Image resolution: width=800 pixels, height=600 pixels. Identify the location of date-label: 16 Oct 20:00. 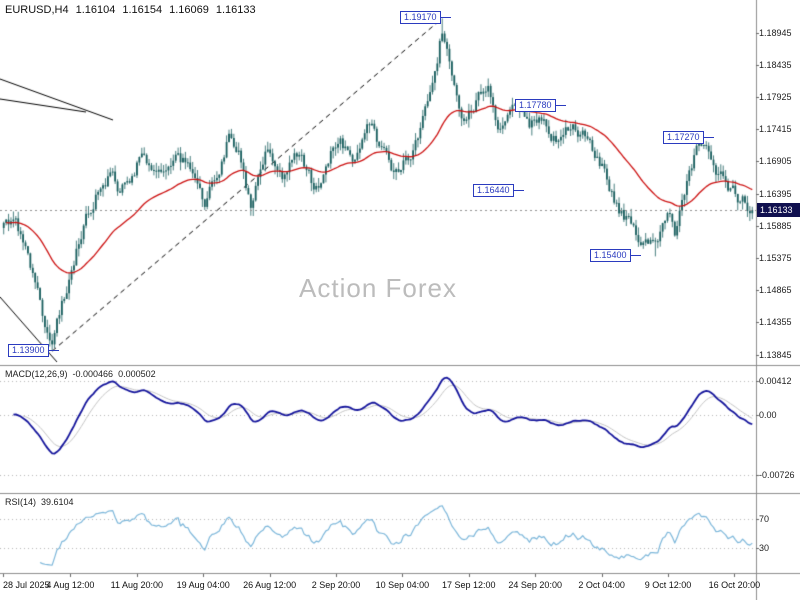
(734, 585).